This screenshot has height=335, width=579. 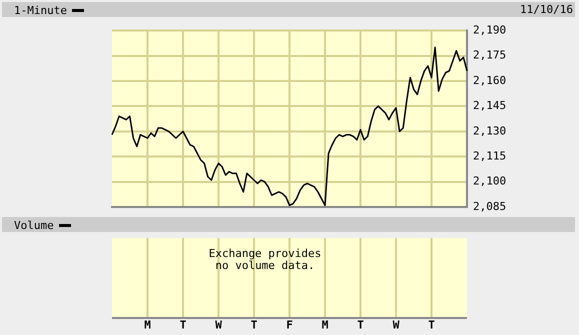 I want to click on y-tick-label: 2,100, so click(x=489, y=181).